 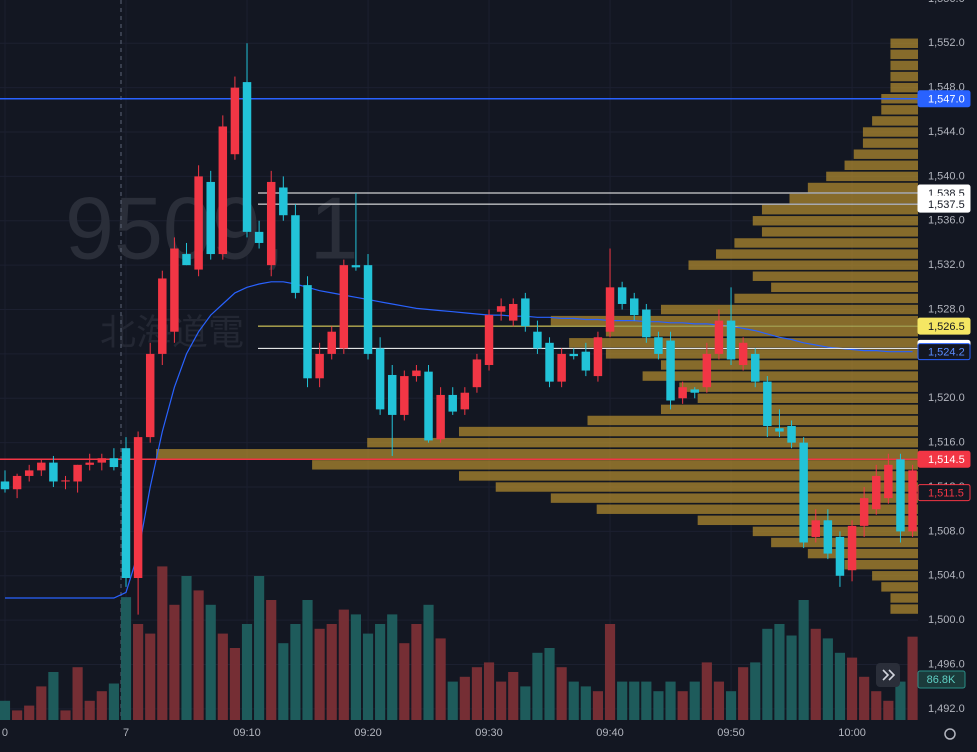 What do you see at coordinates (946, 176) in the screenshot?
I see `y-tick-label: 1,540.0` at bounding box center [946, 176].